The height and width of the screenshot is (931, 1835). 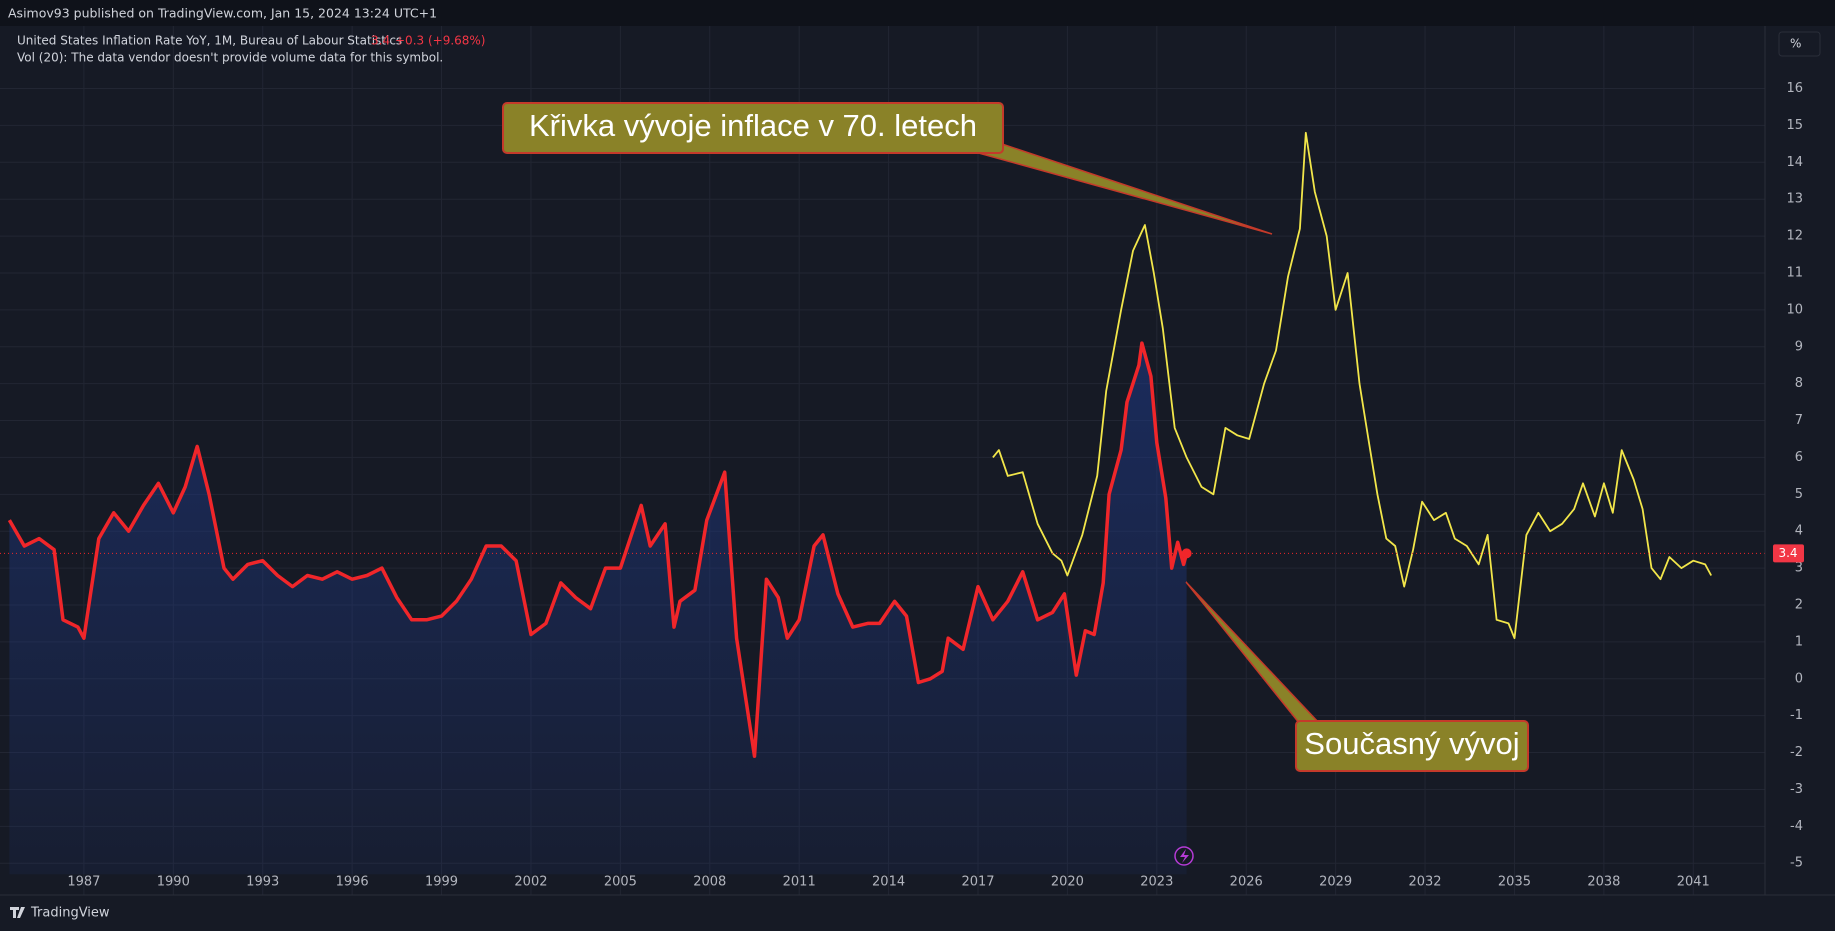 I want to click on x-tick-label: 2026, so click(x=1246, y=882).